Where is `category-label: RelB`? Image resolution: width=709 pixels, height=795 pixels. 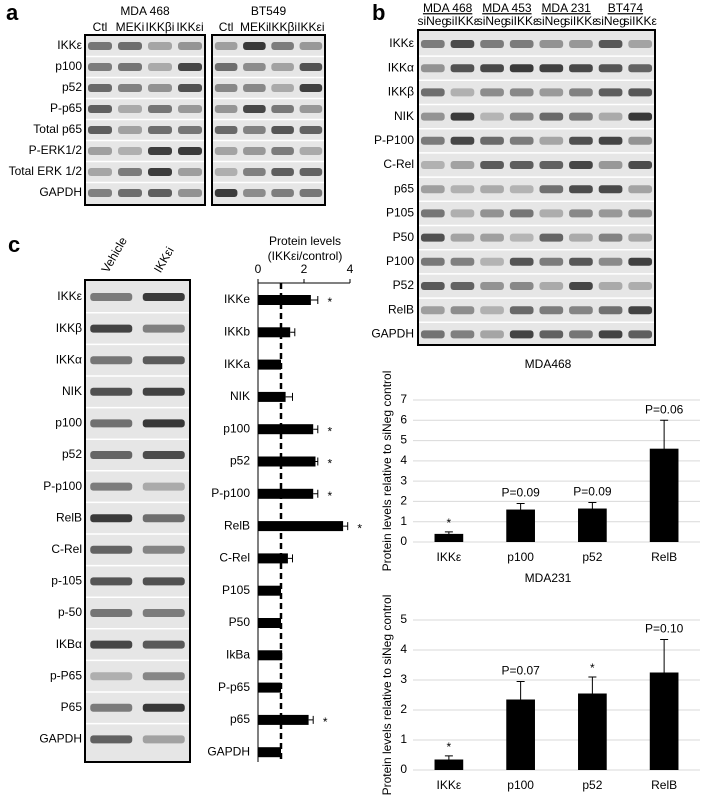
category-label: RelB is located at coordinates (237, 525).